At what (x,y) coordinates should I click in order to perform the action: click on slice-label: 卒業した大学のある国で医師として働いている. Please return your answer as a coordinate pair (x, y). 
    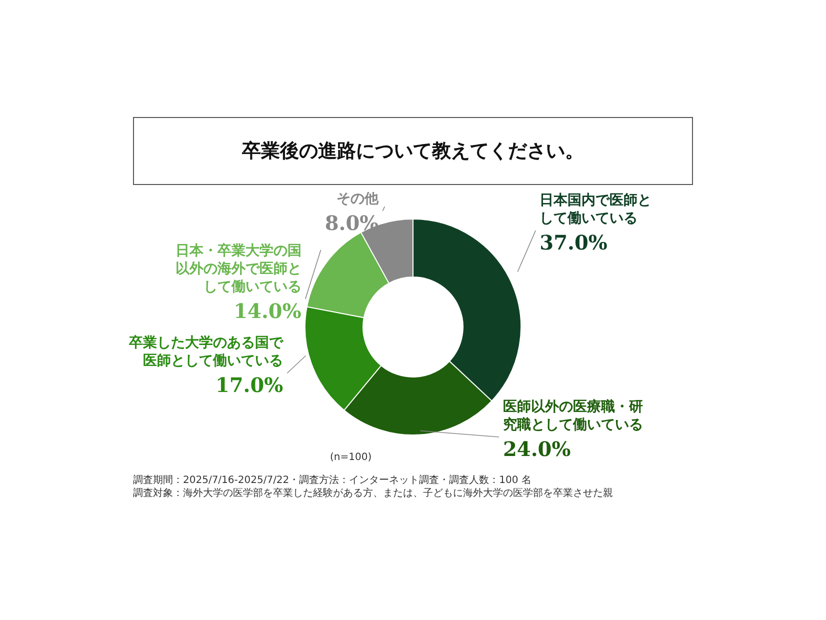
    Looking at the image, I should click on (206, 352).